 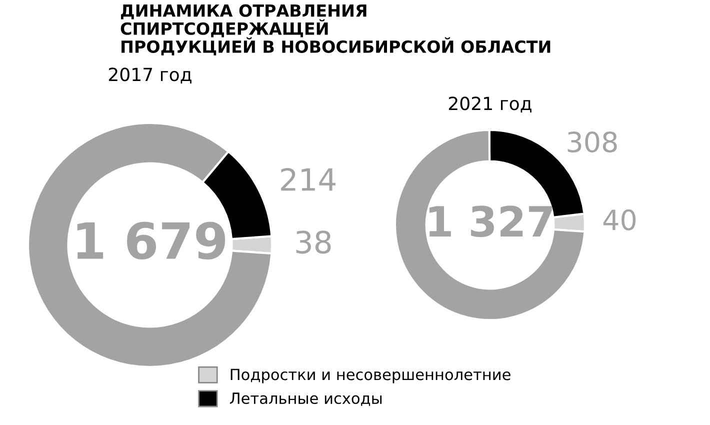 I want to click on data-label: 214, so click(x=308, y=179).